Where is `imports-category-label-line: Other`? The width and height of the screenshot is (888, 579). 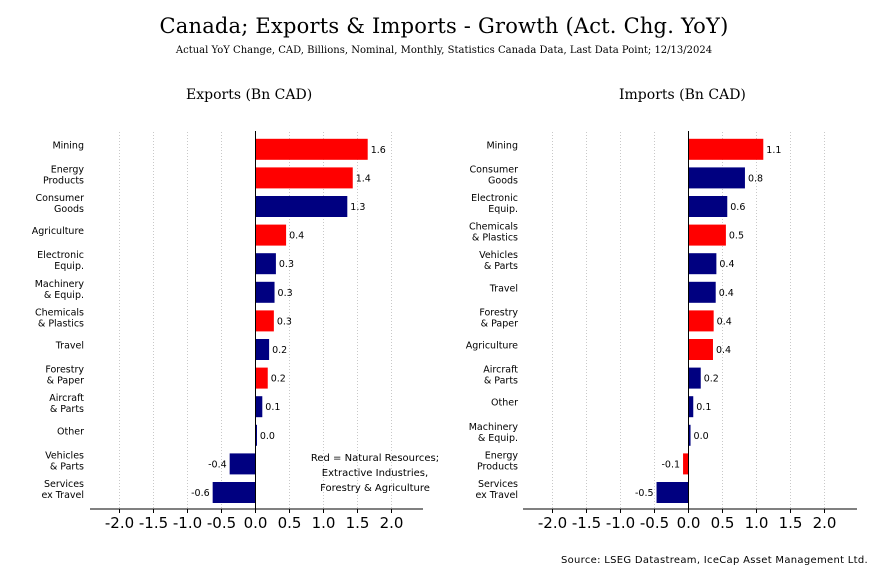 imports-category-label-line: Other is located at coordinates (504, 403).